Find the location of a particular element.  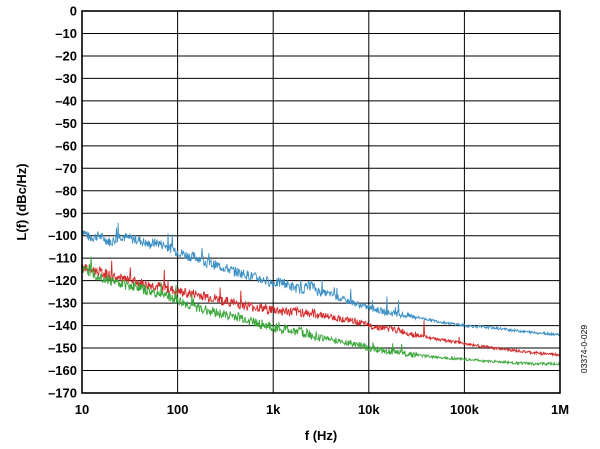

y-tick-label: –70 is located at coordinates (66, 168).